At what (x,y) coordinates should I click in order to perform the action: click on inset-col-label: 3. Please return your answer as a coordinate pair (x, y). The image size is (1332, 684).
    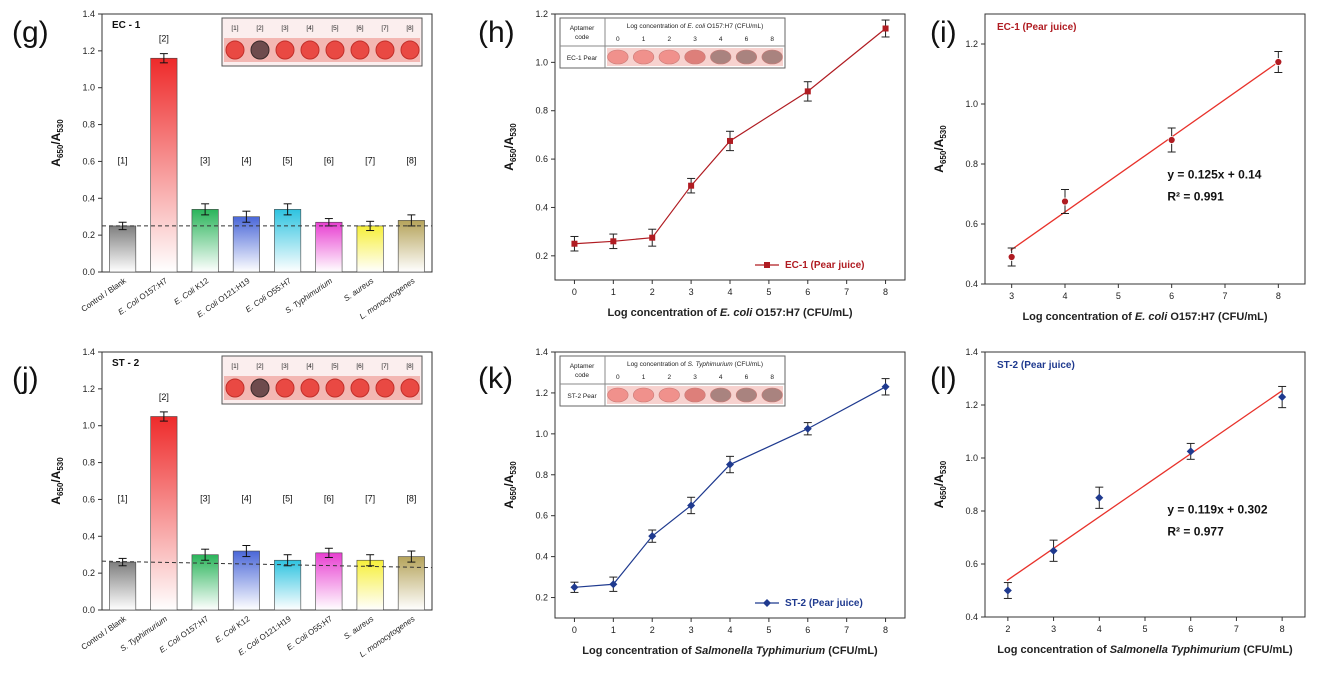
    Looking at the image, I should click on (695, 377).